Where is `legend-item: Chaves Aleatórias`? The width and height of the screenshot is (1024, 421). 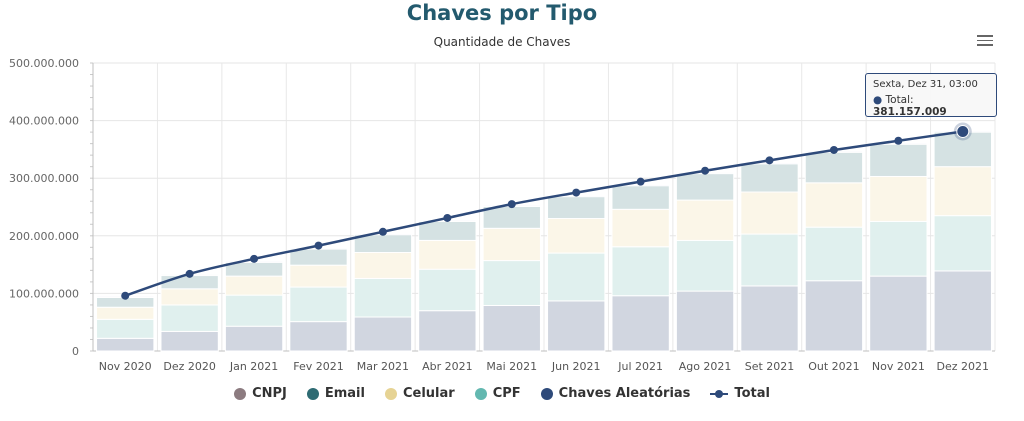 legend-item: Chaves Aleatórias is located at coordinates (615, 393).